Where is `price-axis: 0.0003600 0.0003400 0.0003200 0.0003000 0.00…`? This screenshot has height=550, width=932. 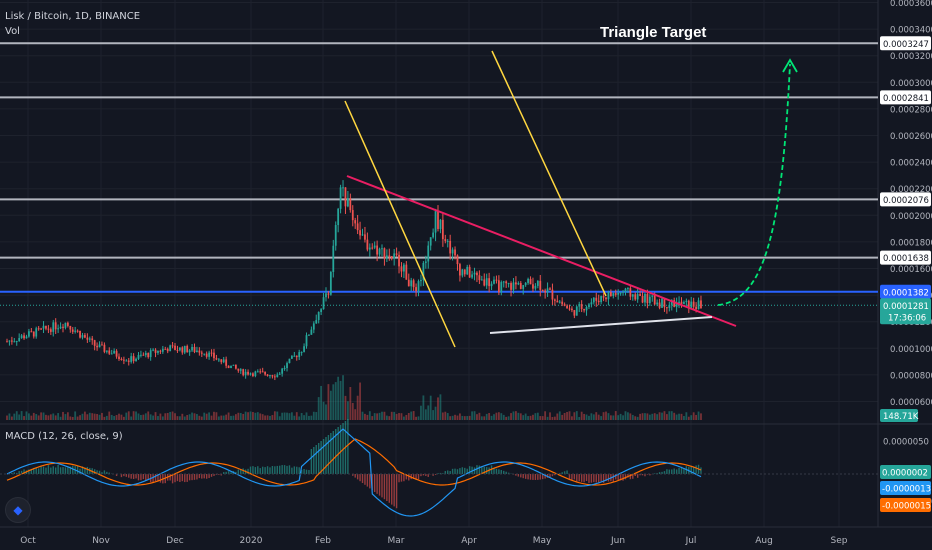 price-axis: 0.0003600 0.0003400 0.0003200 0.0003000 0.00… is located at coordinates (906, 256).